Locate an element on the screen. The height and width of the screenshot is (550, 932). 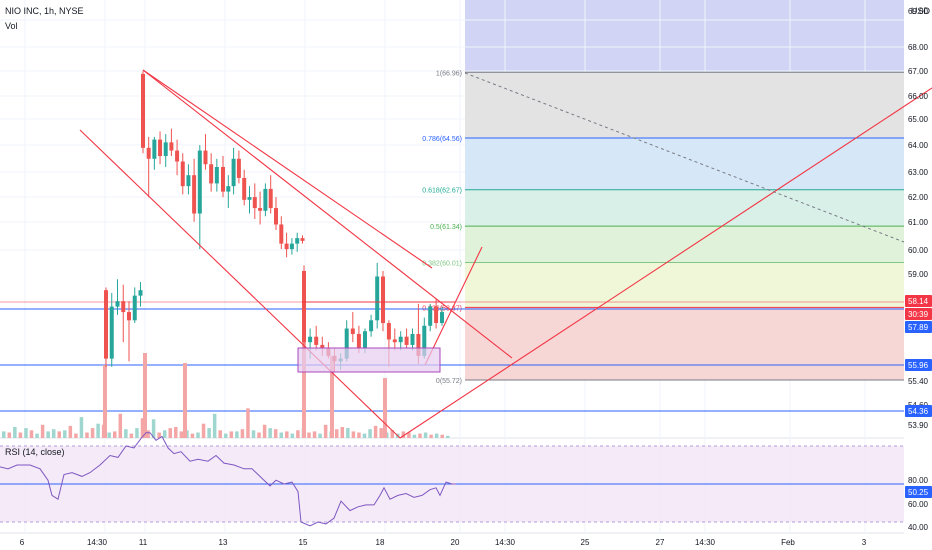
time-tick-label: 14:30 is located at coordinates (97, 542).